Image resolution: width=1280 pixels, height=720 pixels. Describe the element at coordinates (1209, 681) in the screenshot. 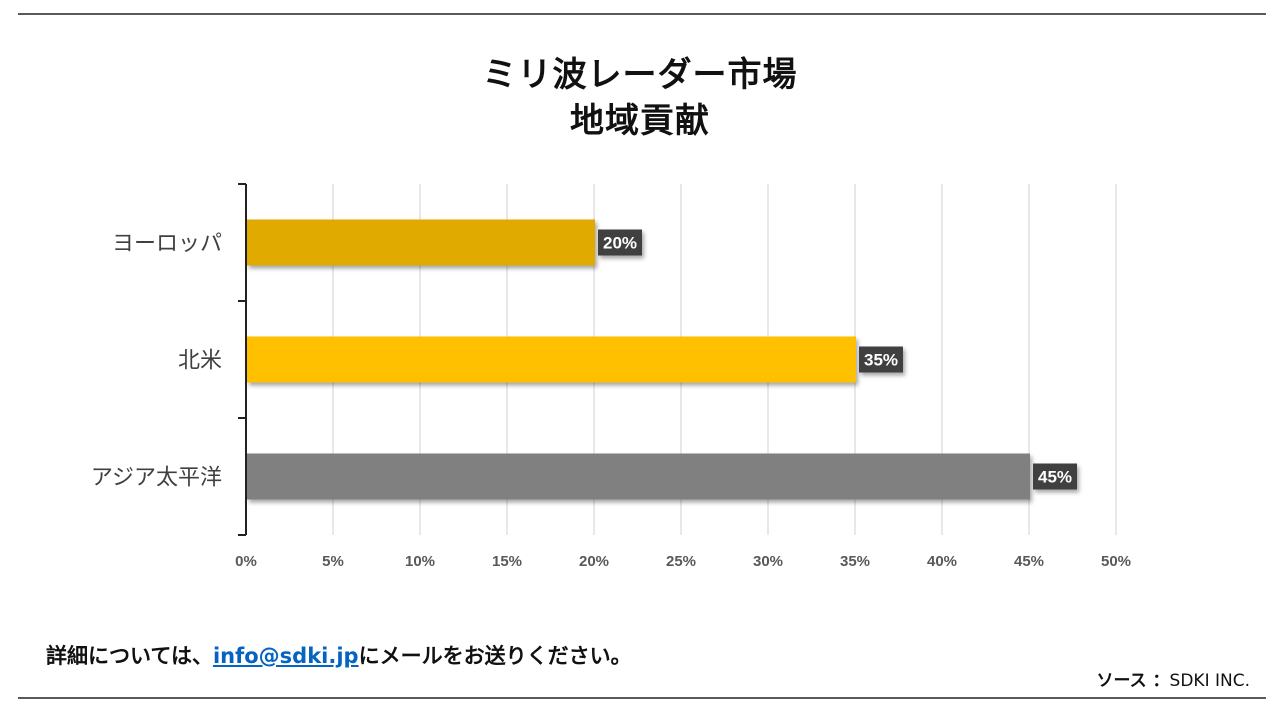

I see `source-value: SDKI INC.` at that location.